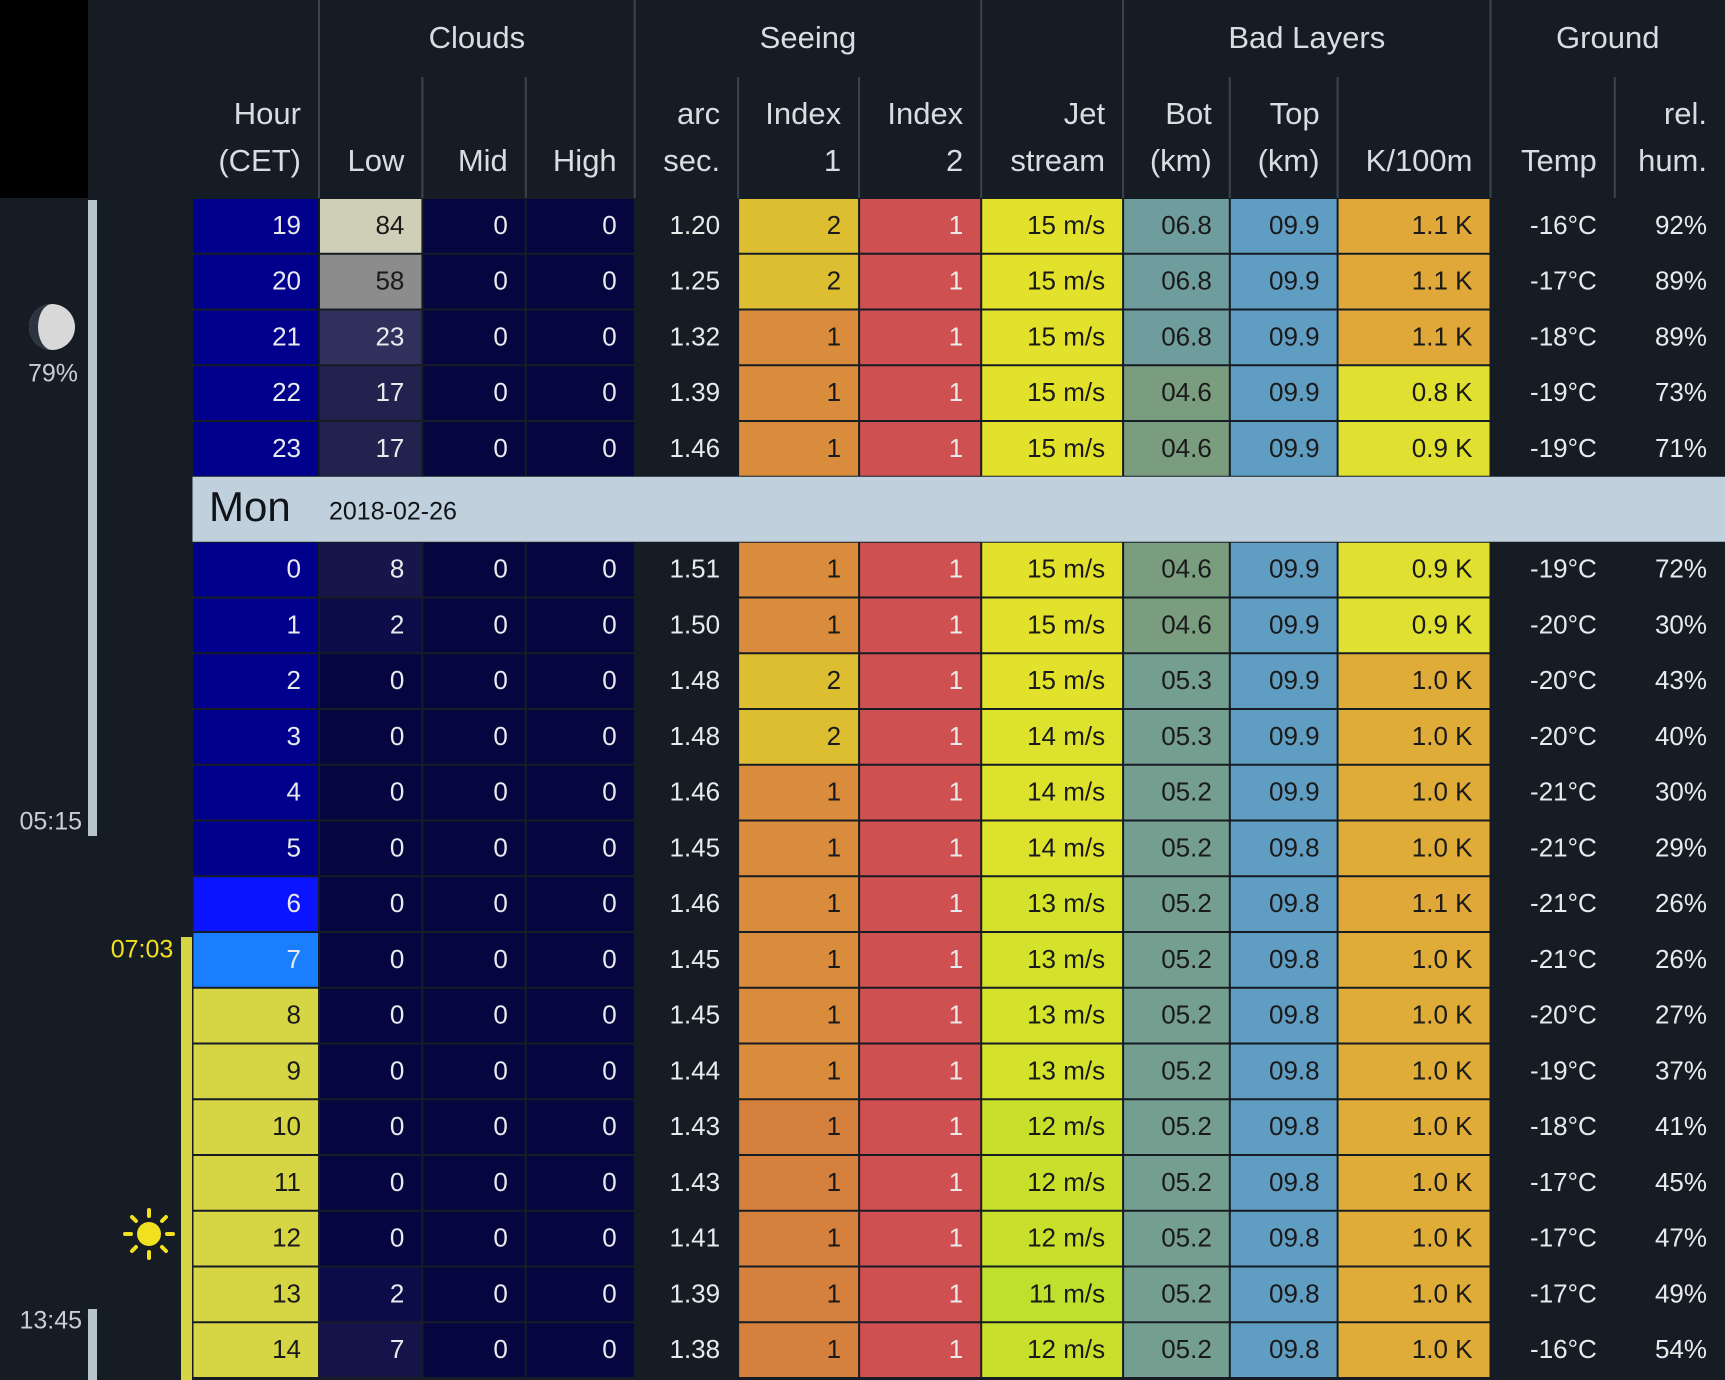 The height and width of the screenshot is (1380, 1725). Describe the element at coordinates (1419, 160) in the screenshot. I see `column-header: K/100m` at that location.